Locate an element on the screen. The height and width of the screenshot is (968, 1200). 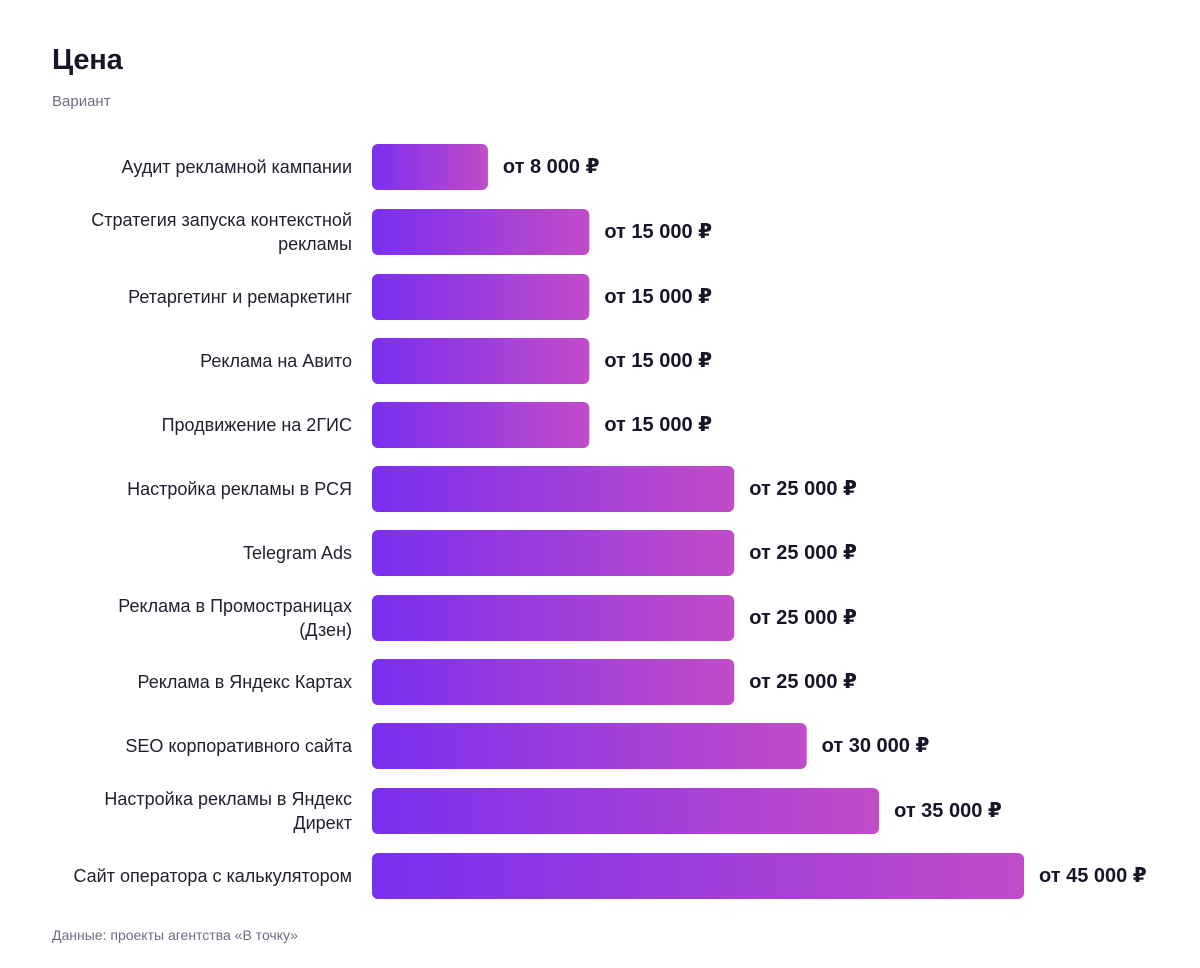
category-label: Реклама в Яндекс Картах is located at coordinates (245, 682).